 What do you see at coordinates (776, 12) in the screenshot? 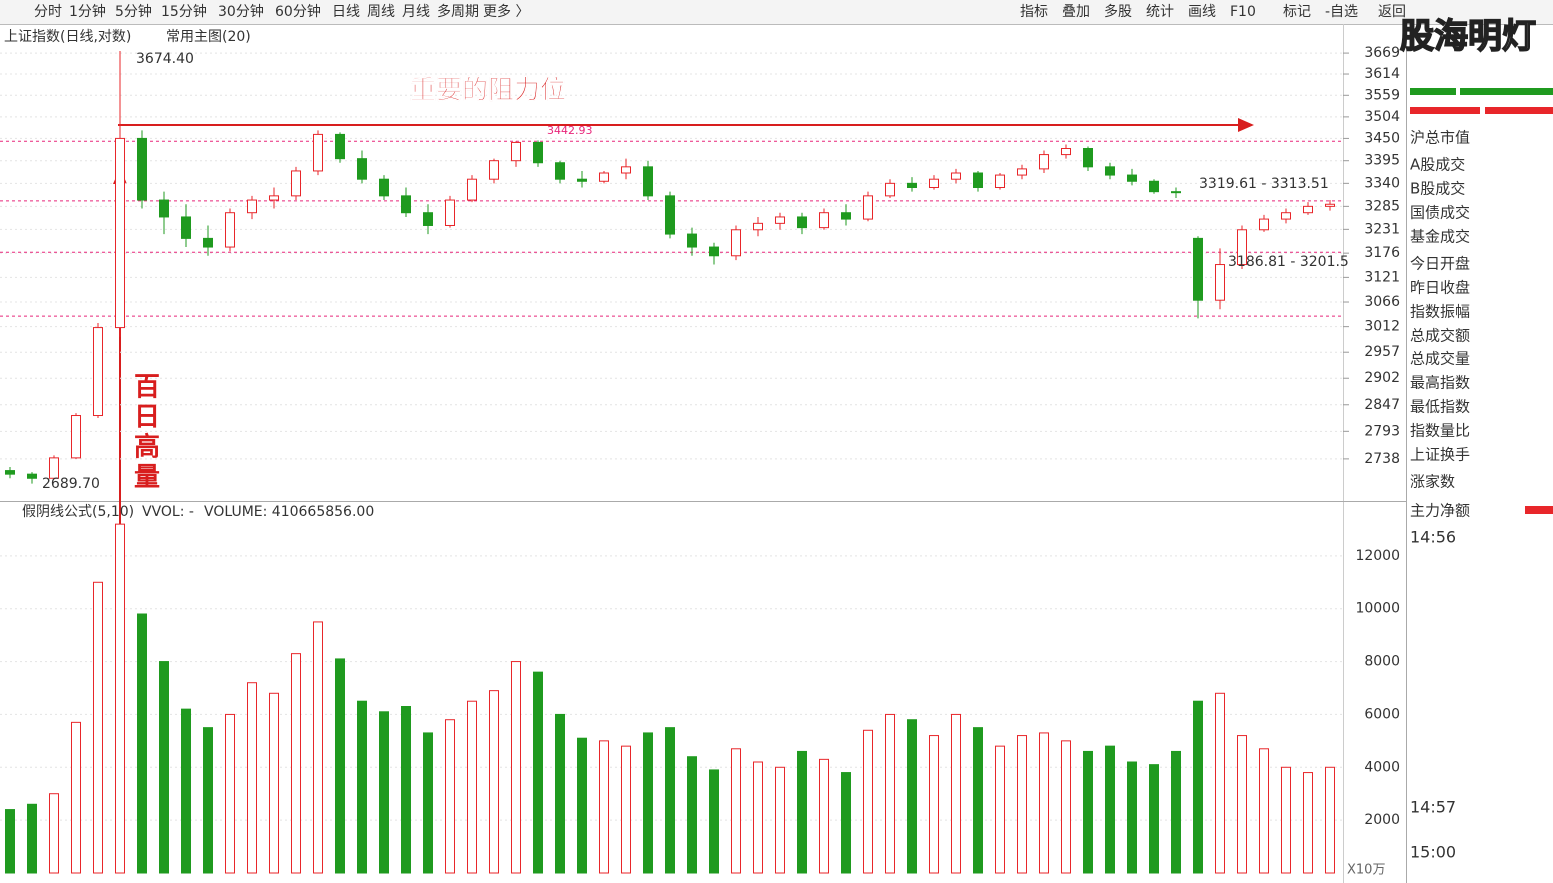
I see `toolbar-bg` at bounding box center [776, 12].